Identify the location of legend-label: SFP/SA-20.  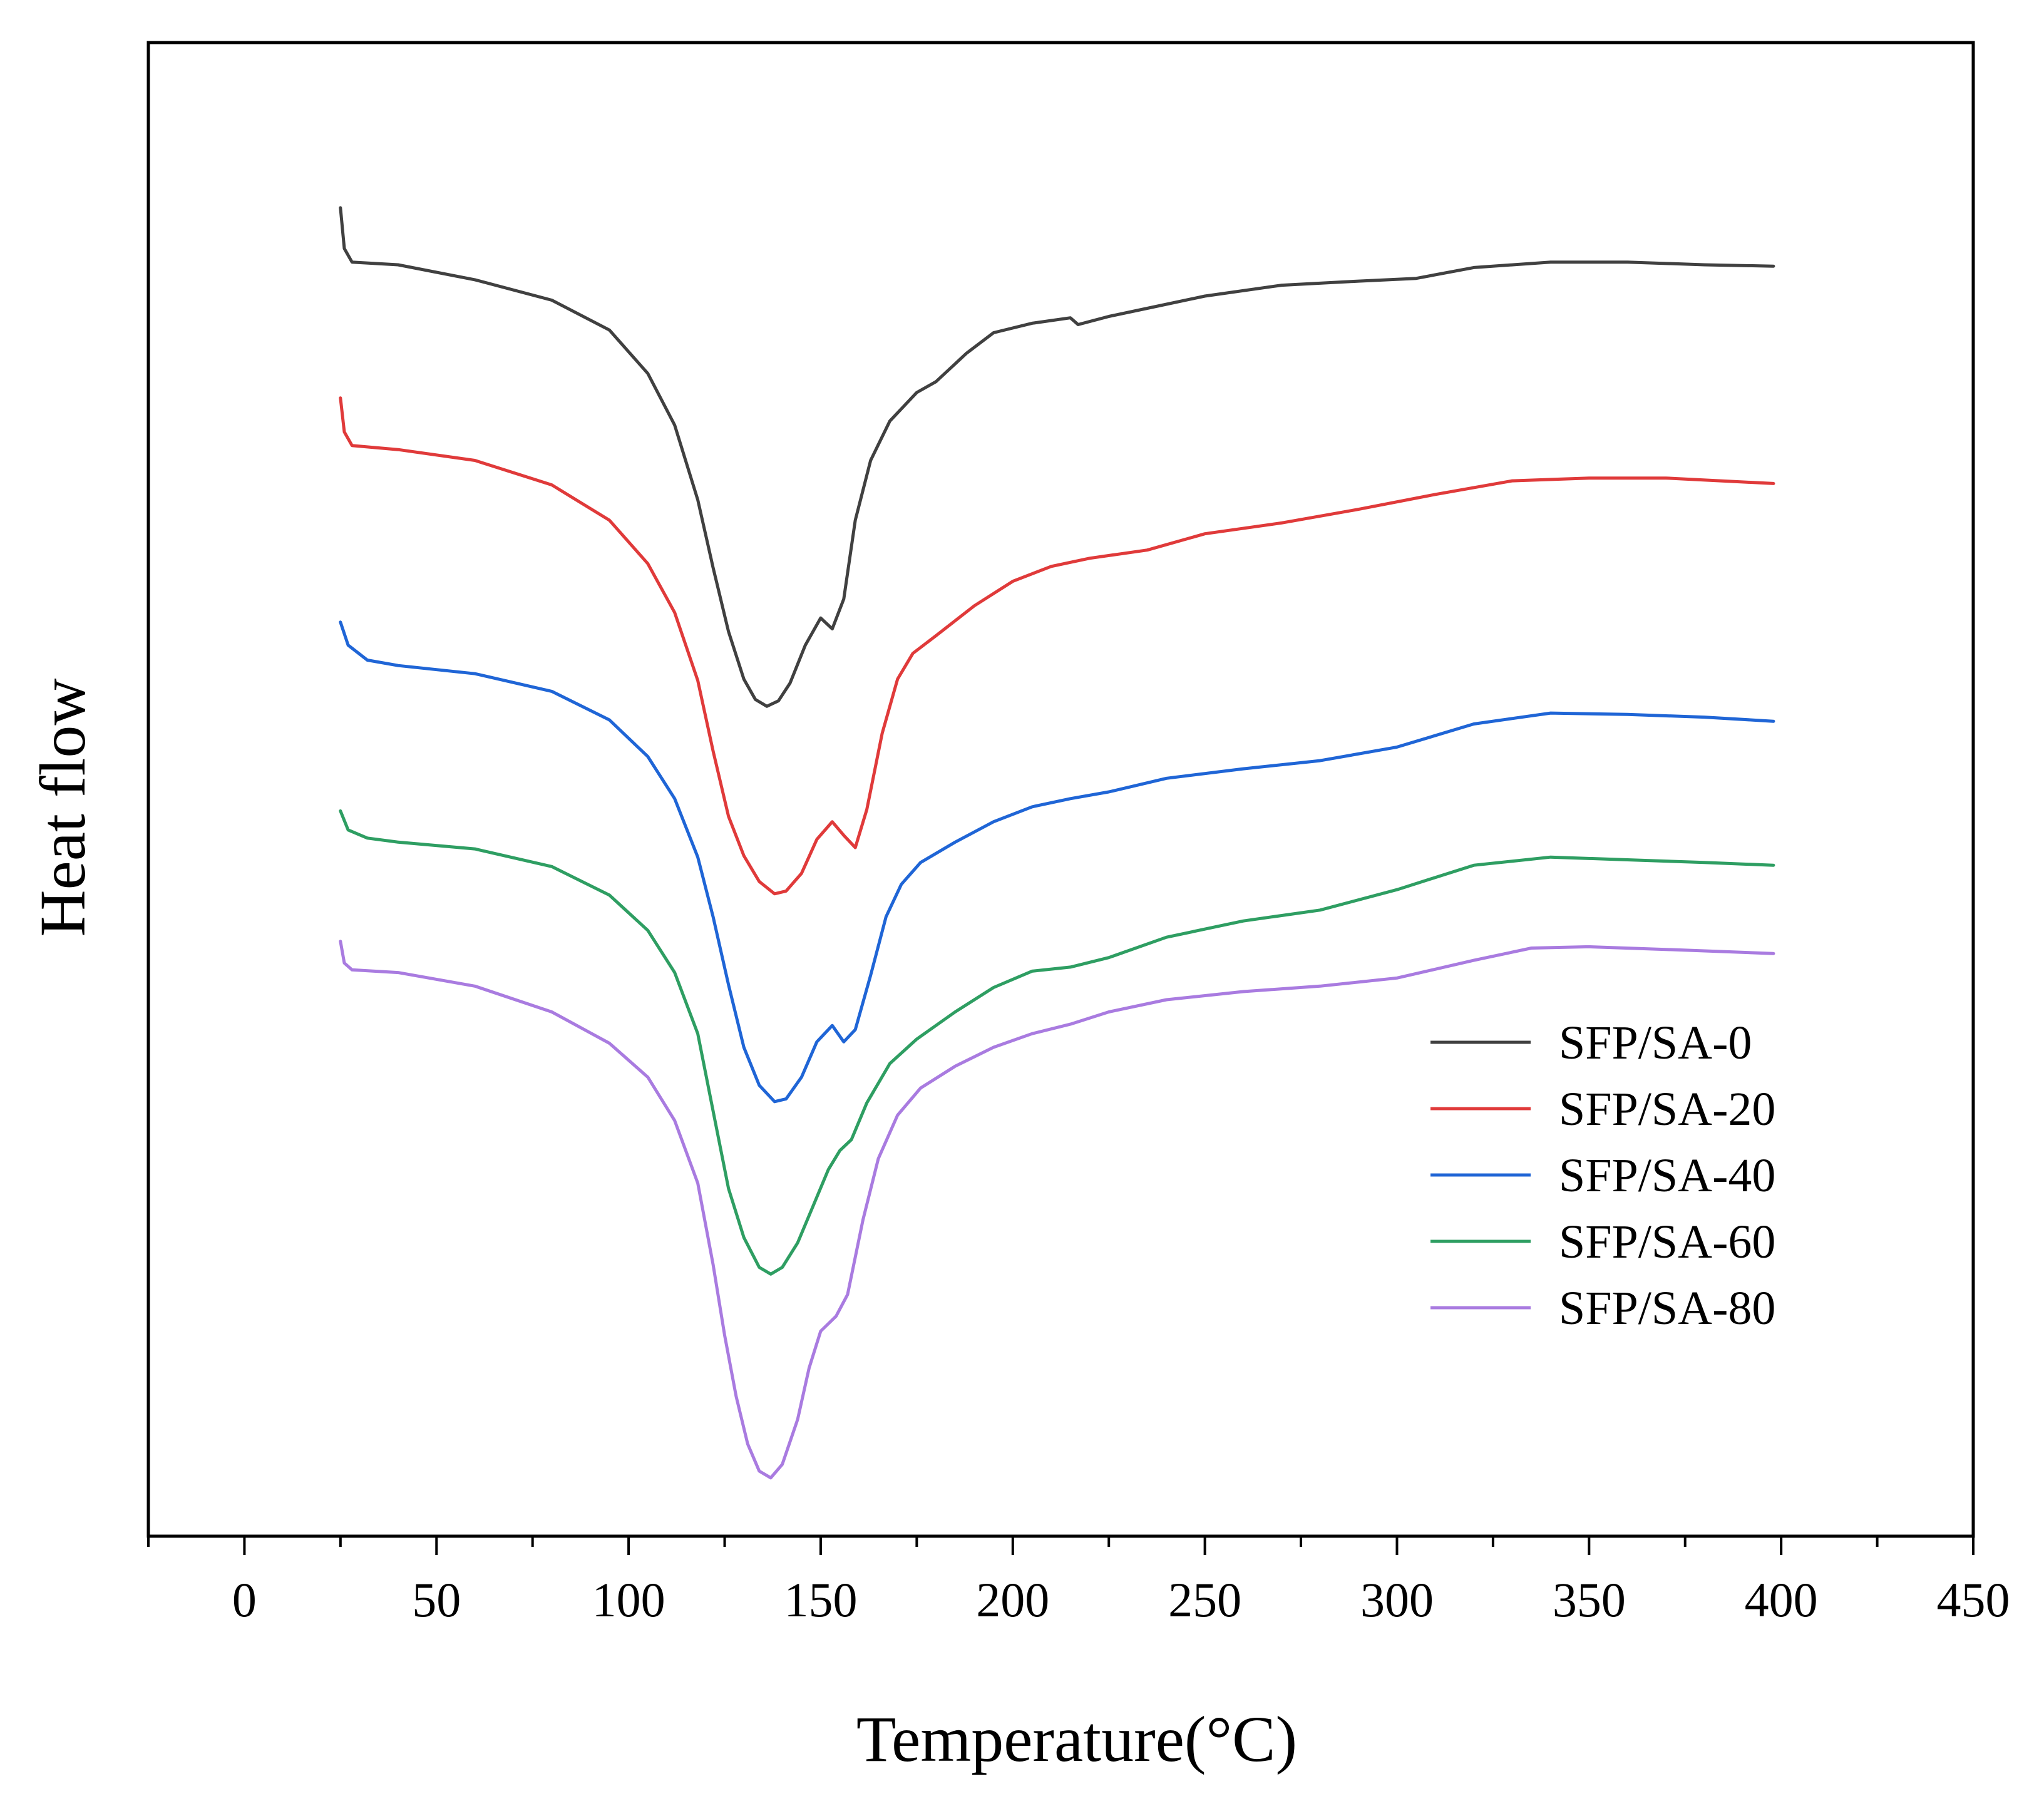
(1667, 1109).